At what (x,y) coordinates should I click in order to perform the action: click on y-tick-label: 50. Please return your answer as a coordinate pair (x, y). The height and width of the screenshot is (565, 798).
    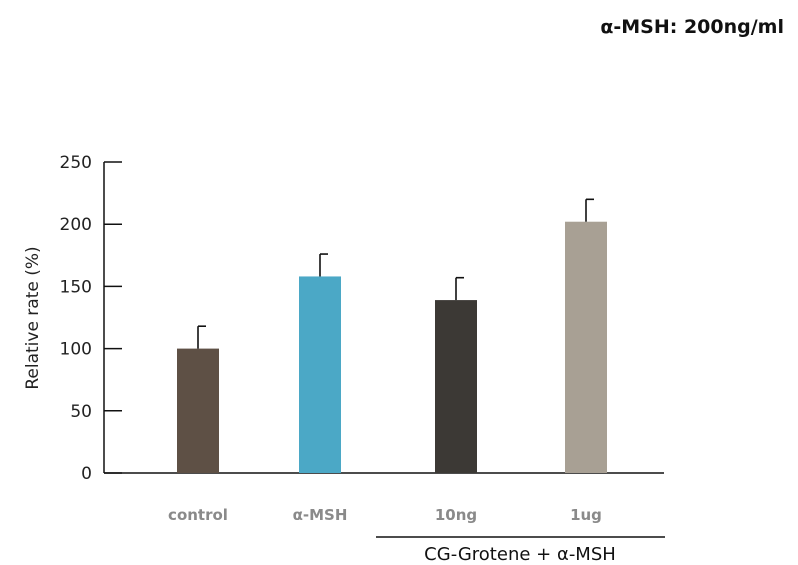
    Looking at the image, I should click on (81, 412).